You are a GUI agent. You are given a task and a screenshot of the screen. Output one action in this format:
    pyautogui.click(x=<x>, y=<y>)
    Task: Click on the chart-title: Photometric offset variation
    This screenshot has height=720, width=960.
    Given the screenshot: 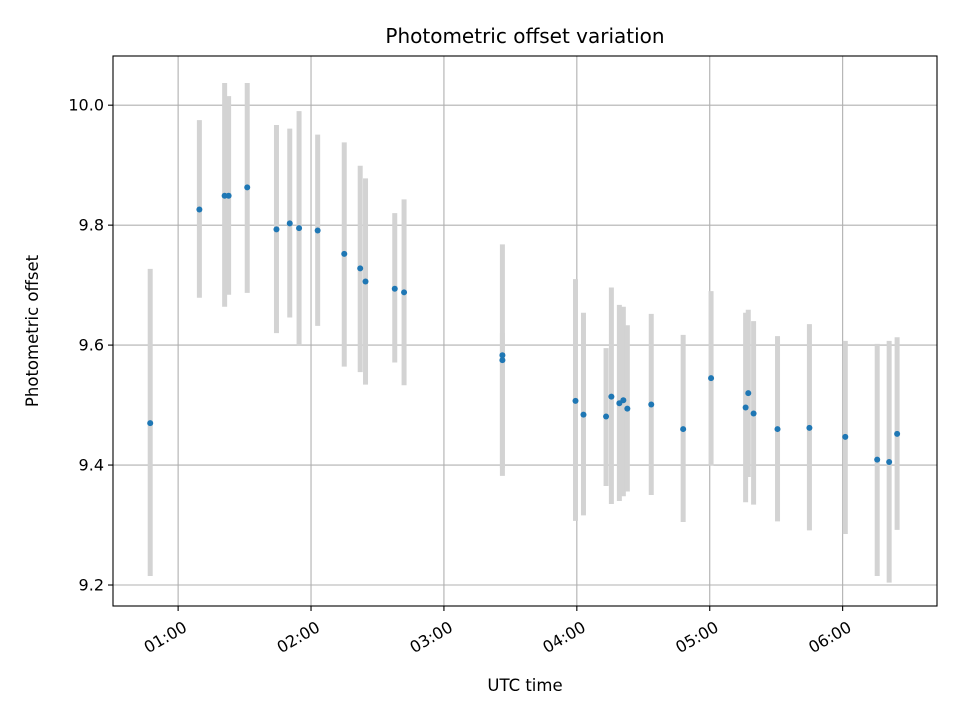 What is the action you would take?
    pyautogui.click(x=524, y=36)
    